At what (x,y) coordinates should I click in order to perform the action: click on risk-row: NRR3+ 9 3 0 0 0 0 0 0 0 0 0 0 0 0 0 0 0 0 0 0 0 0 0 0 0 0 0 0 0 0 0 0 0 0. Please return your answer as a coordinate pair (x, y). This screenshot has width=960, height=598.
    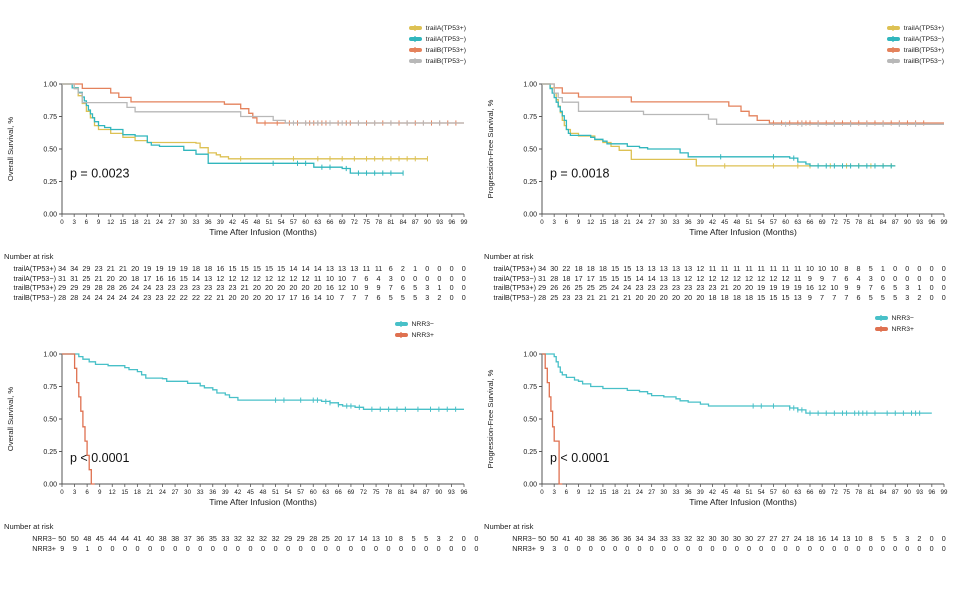
    Looking at the image, I should click on (717, 549).